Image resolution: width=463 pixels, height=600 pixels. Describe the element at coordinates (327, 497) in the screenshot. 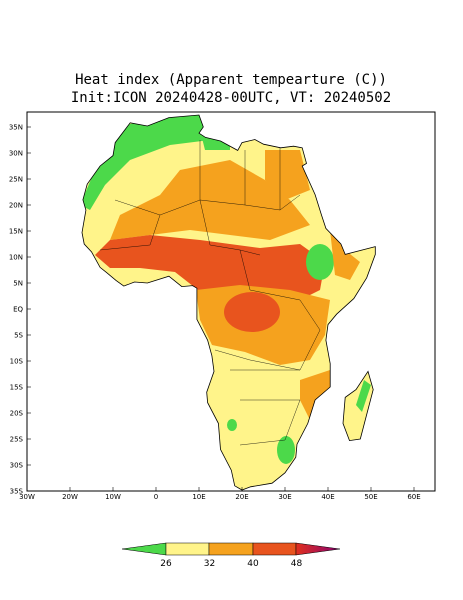

I see `lon-label: 40E` at that location.